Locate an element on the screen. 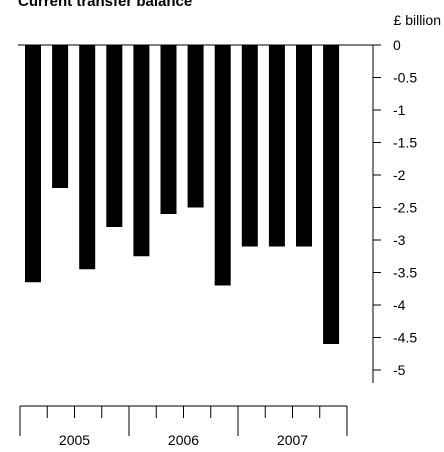 The height and width of the screenshot is (452, 444). y-tick-label: -2.5 is located at coordinates (405, 208).